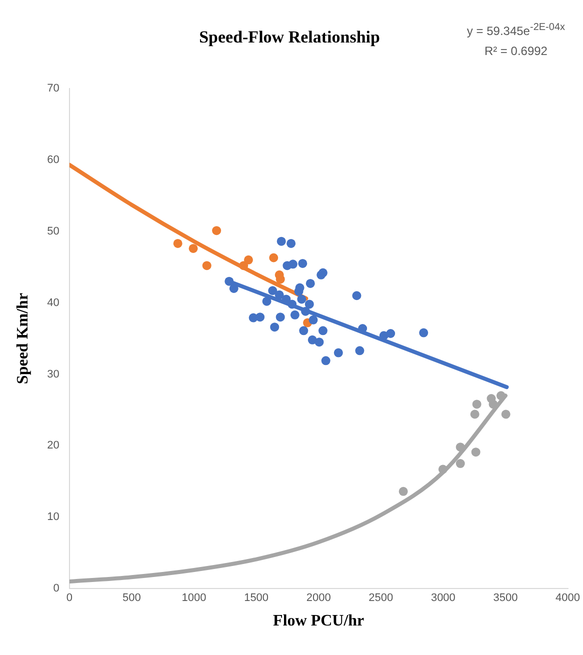  I want to click on x-tick-label: 3000, so click(443, 598).